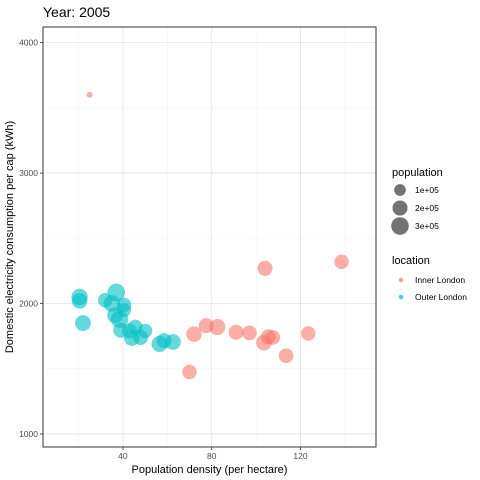 The height and width of the screenshot is (480, 480). What do you see at coordinates (440, 280) in the screenshot?
I see `color-legend-label: Inner London` at bounding box center [440, 280].